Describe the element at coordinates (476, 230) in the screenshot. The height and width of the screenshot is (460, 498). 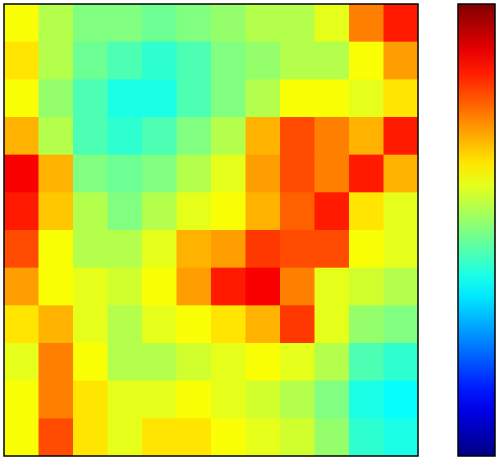
I see `colorbar` at that location.